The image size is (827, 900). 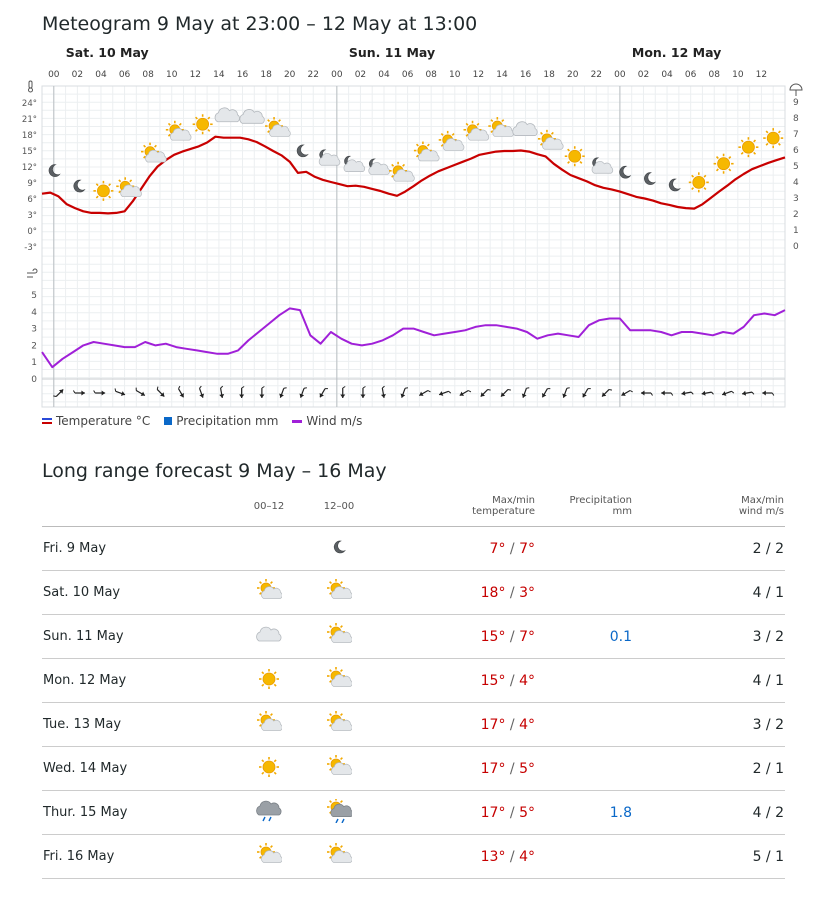 What do you see at coordinates (32, 184) in the screenshot?
I see `temperature-tick-label: 9°` at bounding box center [32, 184].